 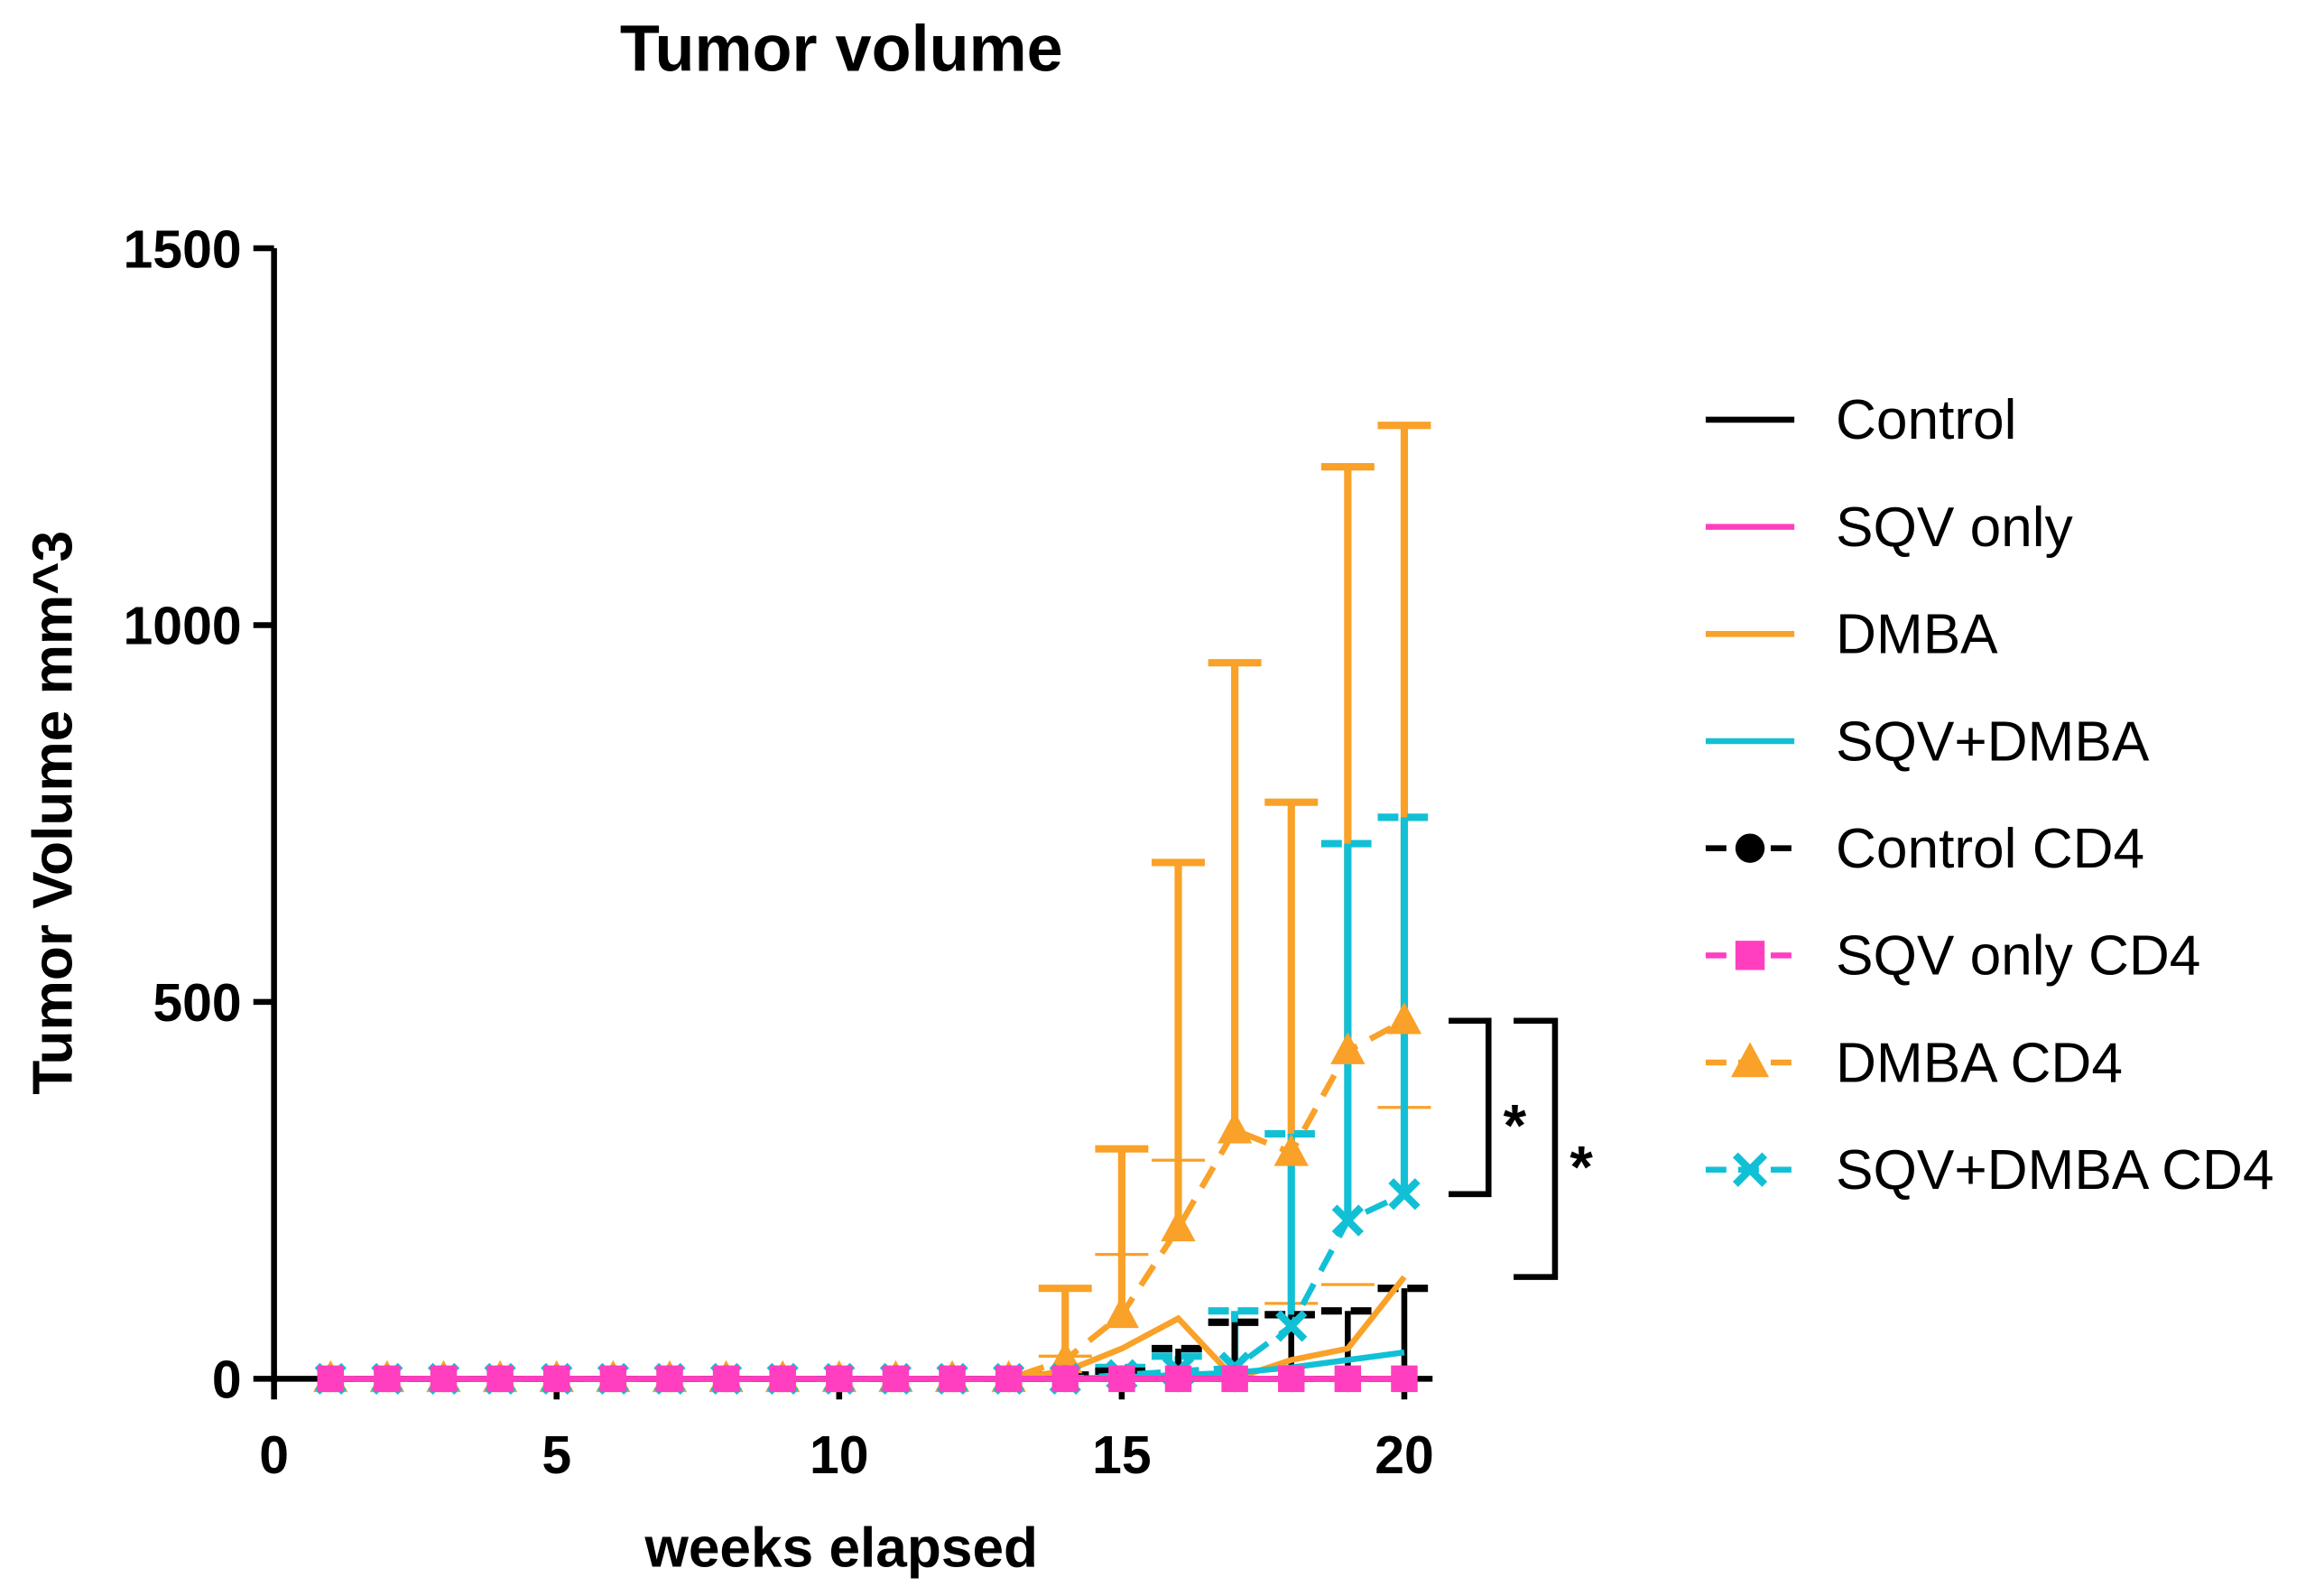 I want to click on series-line-dmba-cd4, so click(x=868, y=1200).